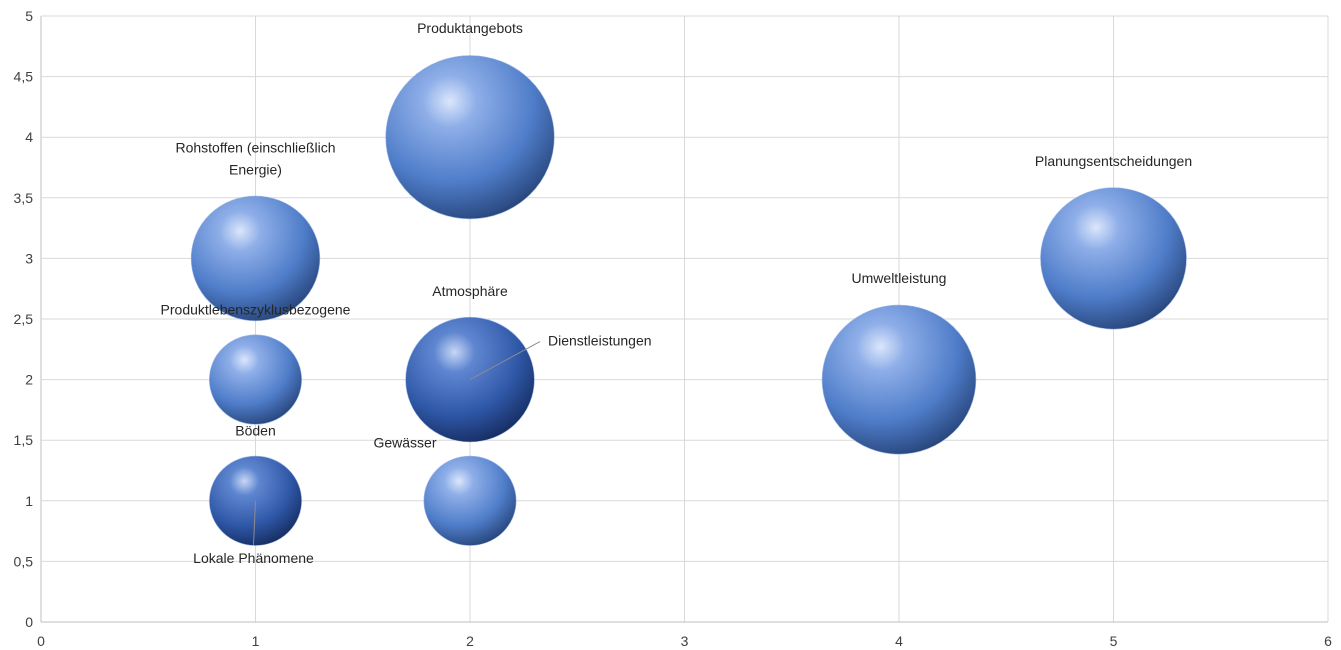 Image resolution: width=1341 pixels, height=650 pixels. I want to click on x-tick-label: 0, so click(41, 641).